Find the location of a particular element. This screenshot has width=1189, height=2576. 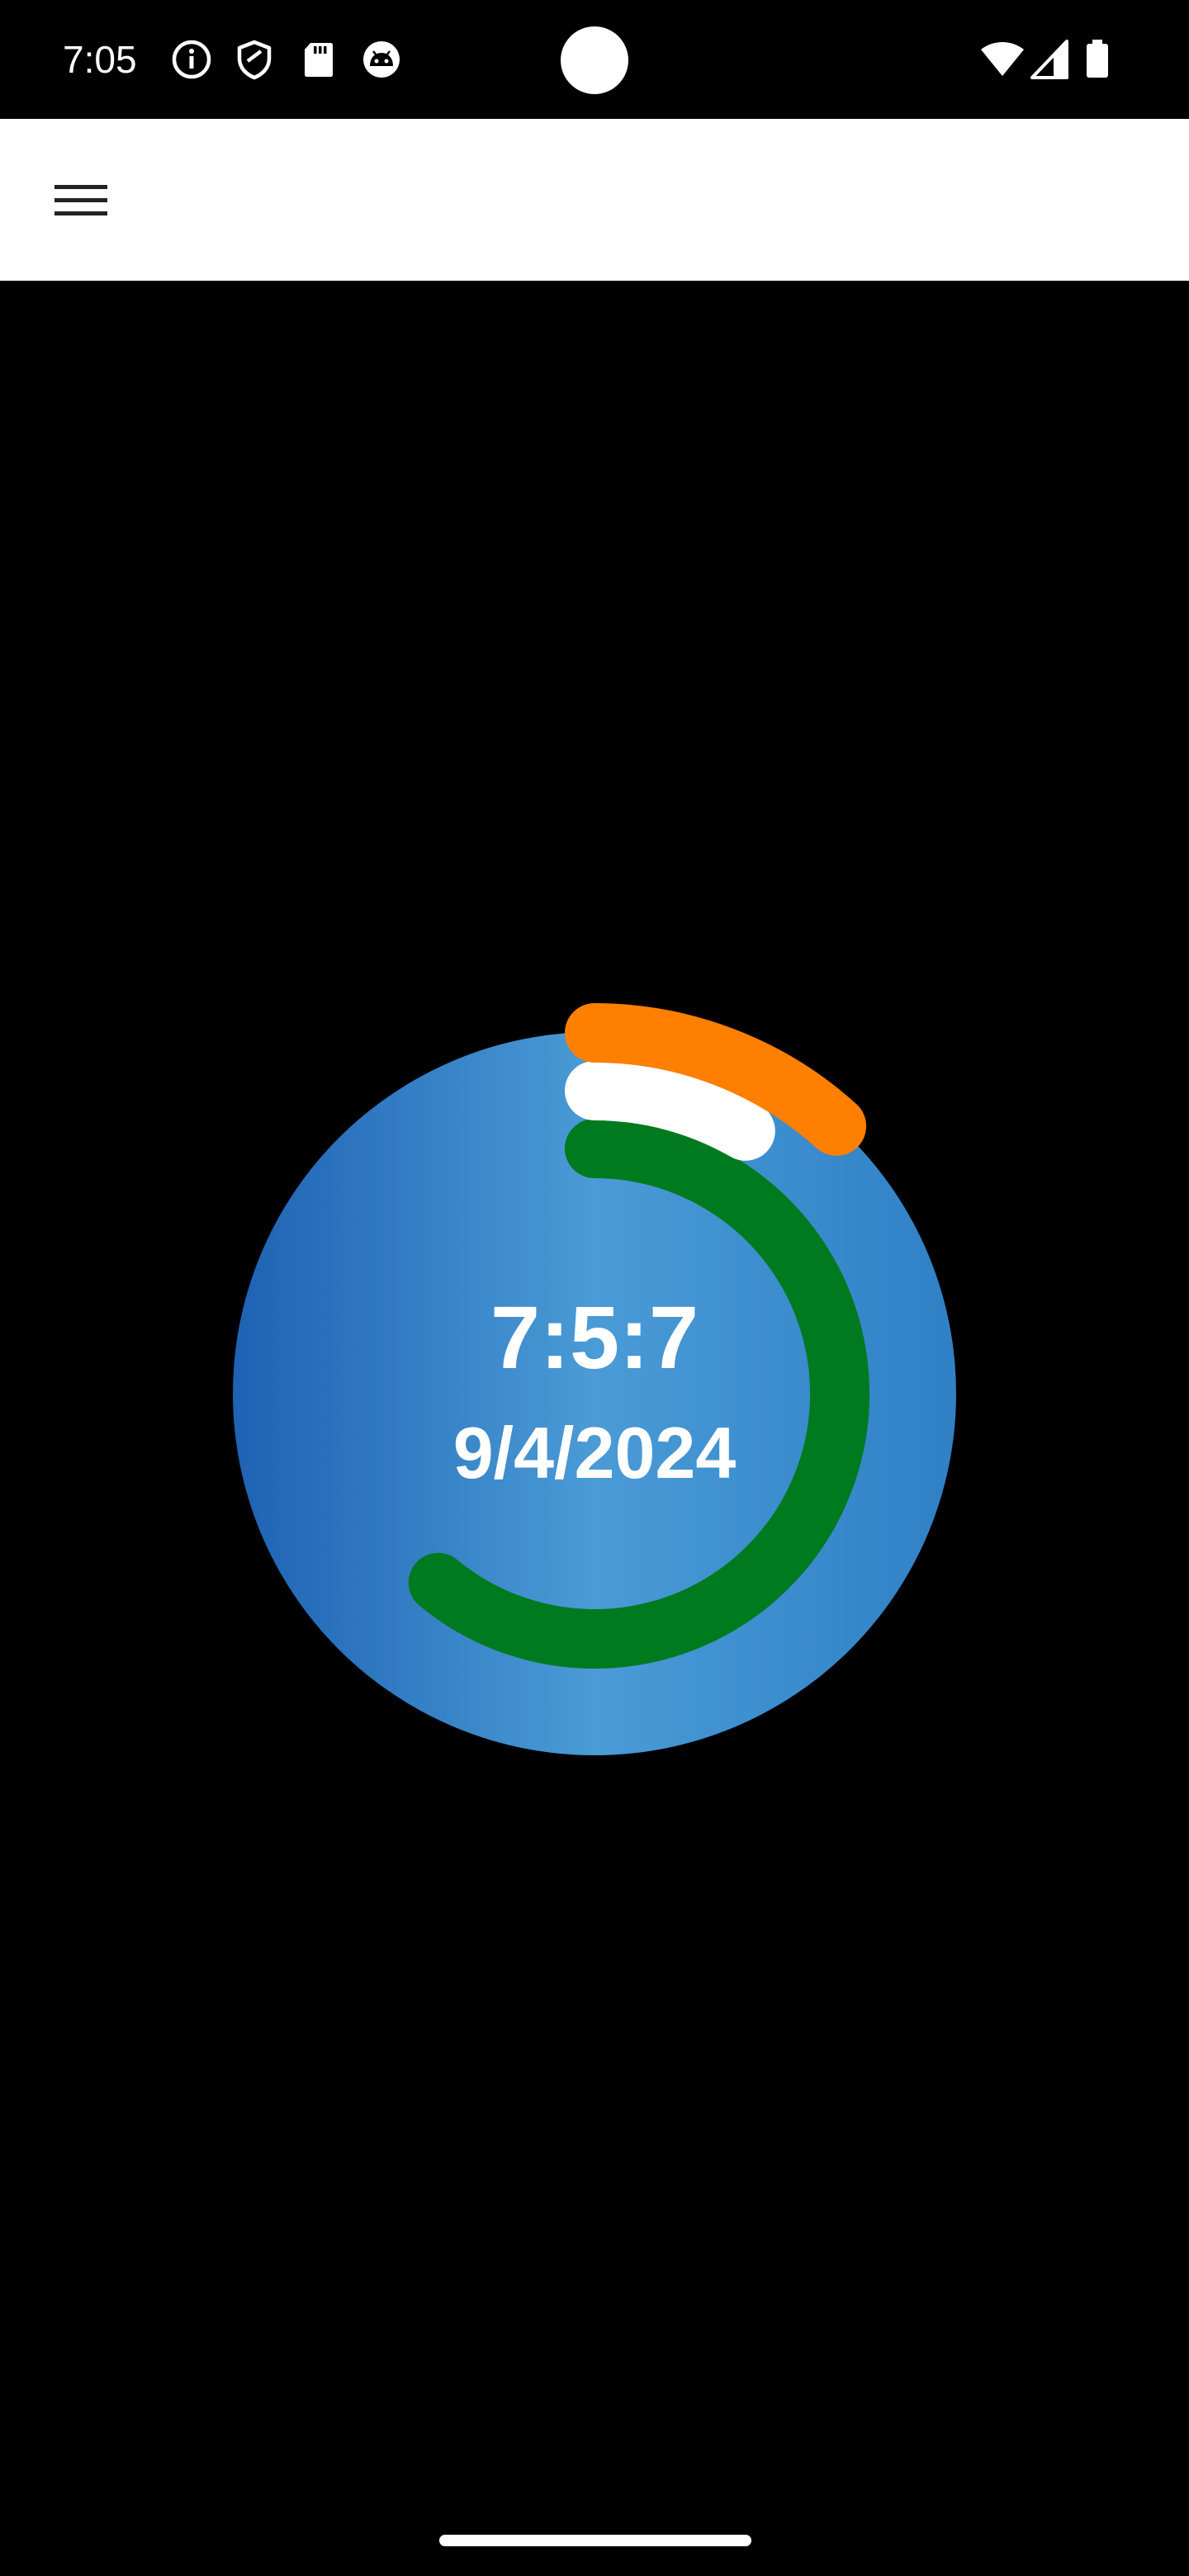

signal-icon is located at coordinates (1049, 59).